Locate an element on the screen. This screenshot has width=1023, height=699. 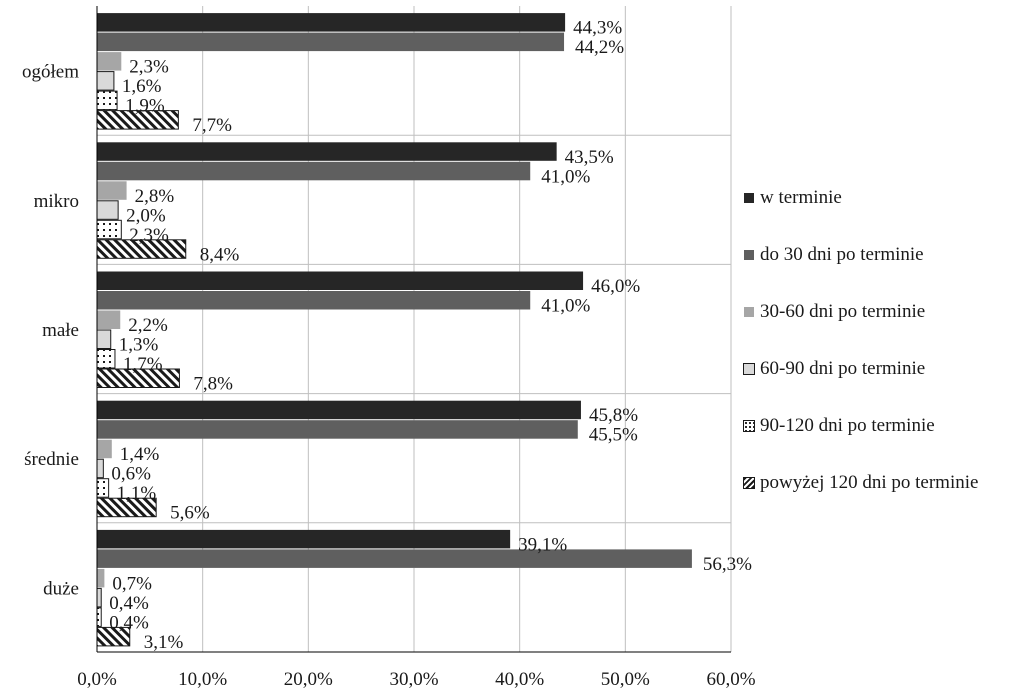
data-label: 44,2% is located at coordinates (599, 47).